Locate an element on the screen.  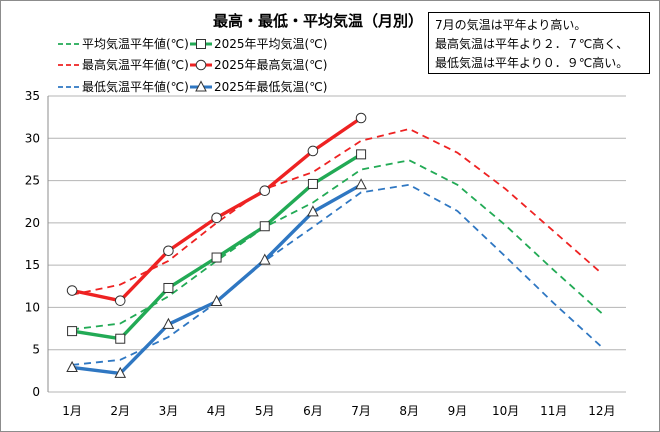
legend-item: 平均気温平年値(℃) is located at coordinates (123, 43).